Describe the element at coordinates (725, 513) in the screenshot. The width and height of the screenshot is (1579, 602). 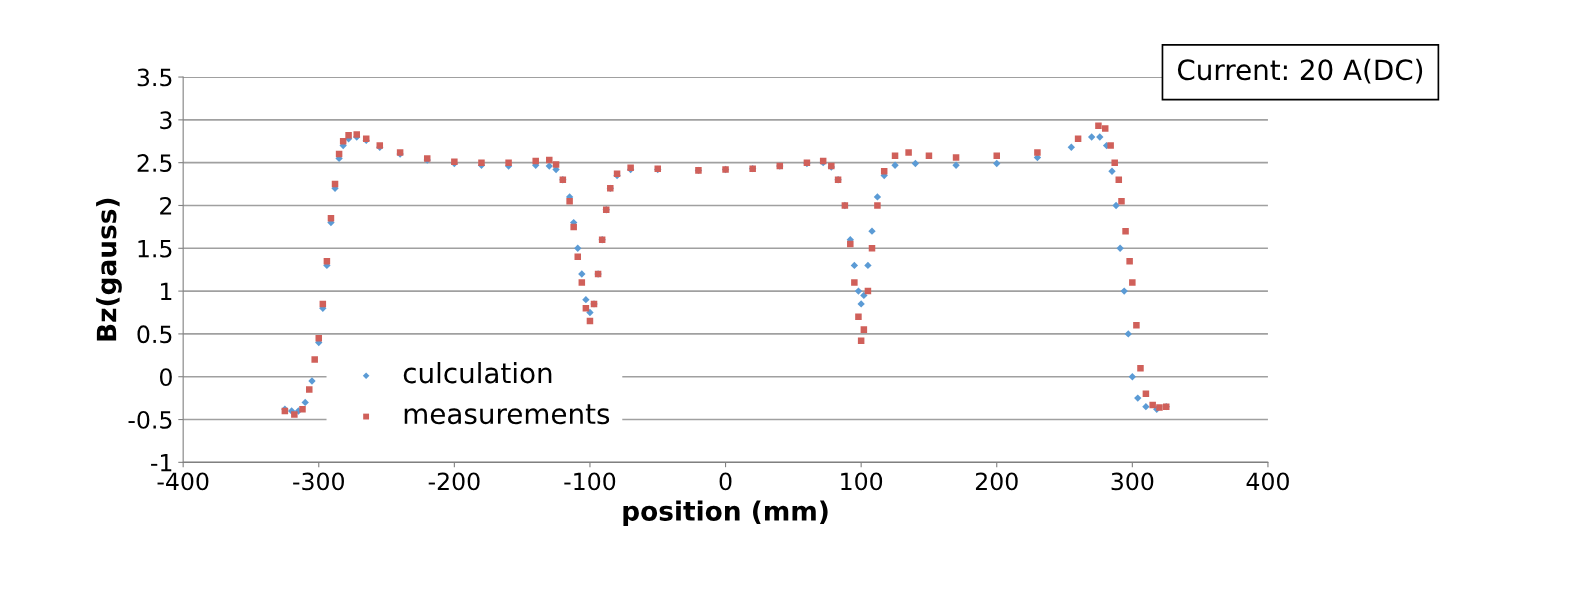
I see `x-axis-title: position (mm)` at that location.